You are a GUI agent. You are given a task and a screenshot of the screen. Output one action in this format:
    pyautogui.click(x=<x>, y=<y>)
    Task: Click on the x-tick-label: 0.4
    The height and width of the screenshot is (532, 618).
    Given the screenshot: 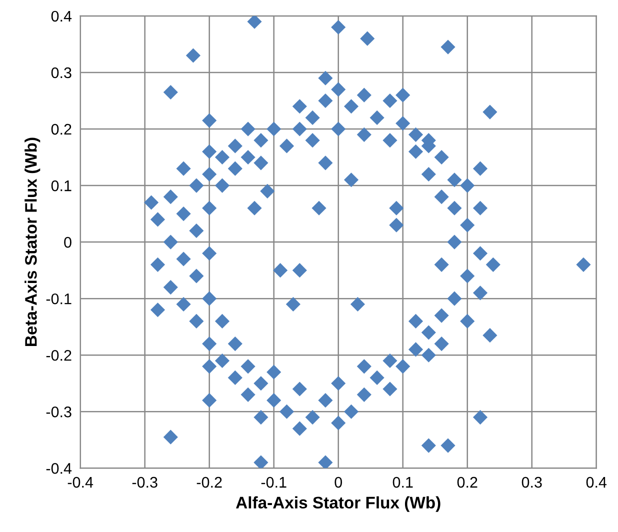 What is the action you would take?
    pyautogui.click(x=596, y=482)
    